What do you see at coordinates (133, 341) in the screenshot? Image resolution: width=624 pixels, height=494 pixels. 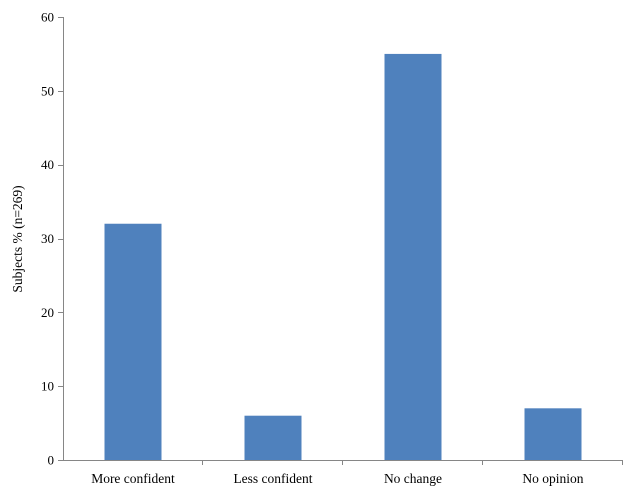 I see `bar-more-confident` at bounding box center [133, 341].